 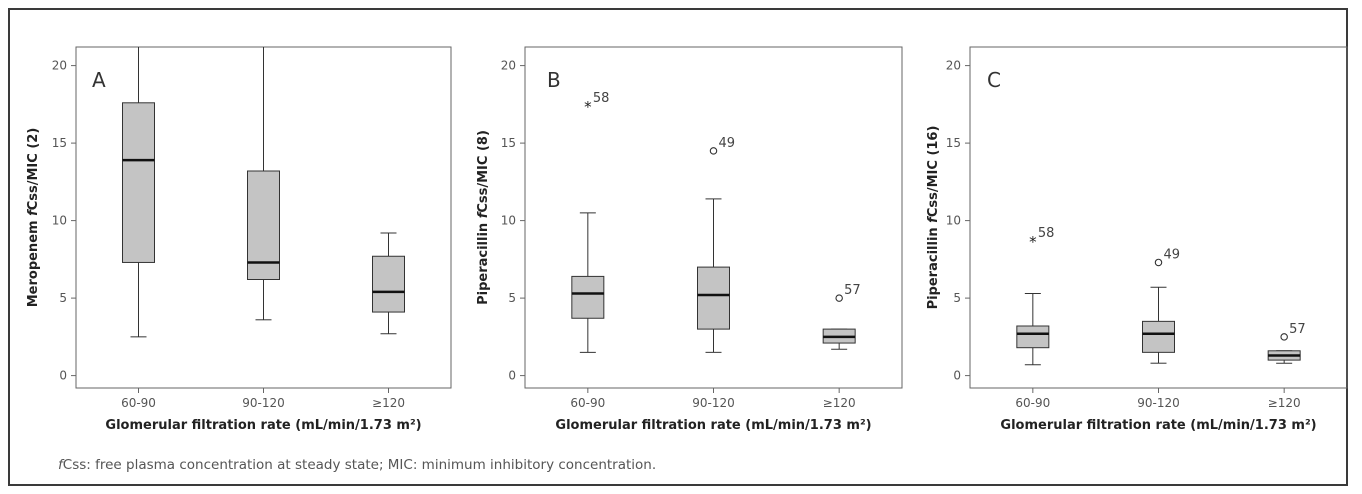 I want to click on footnote-italic-f: f, so click(x=60, y=465).